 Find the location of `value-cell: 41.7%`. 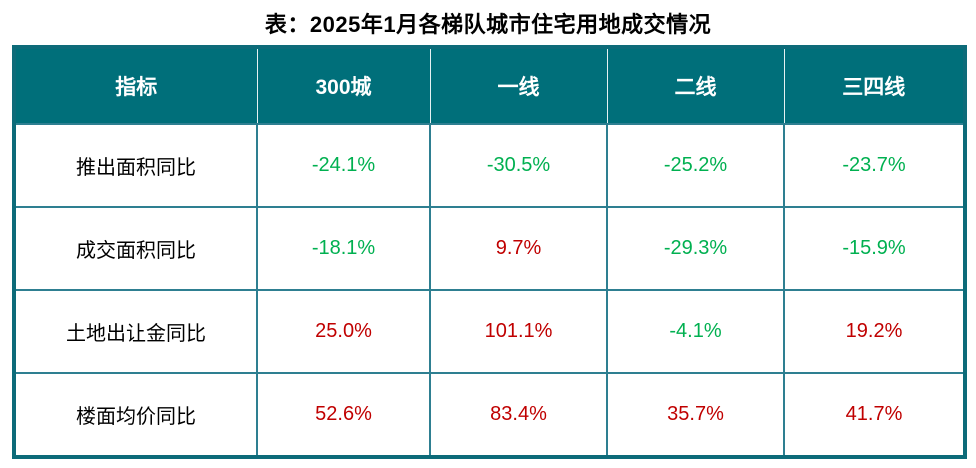

value-cell: 41.7% is located at coordinates (874, 415).